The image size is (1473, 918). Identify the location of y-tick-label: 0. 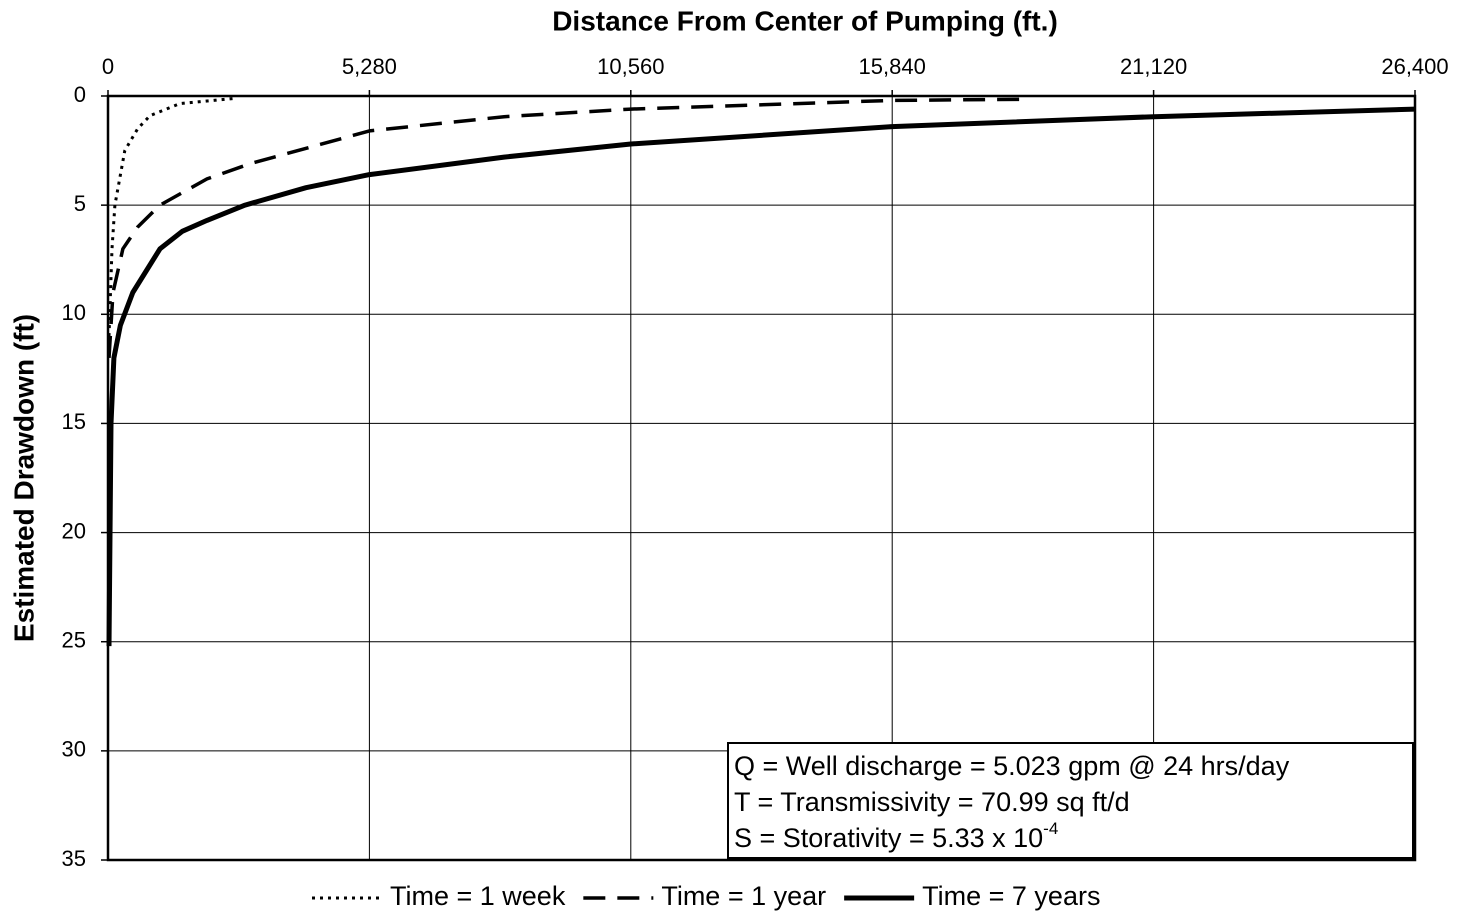
(80, 94).